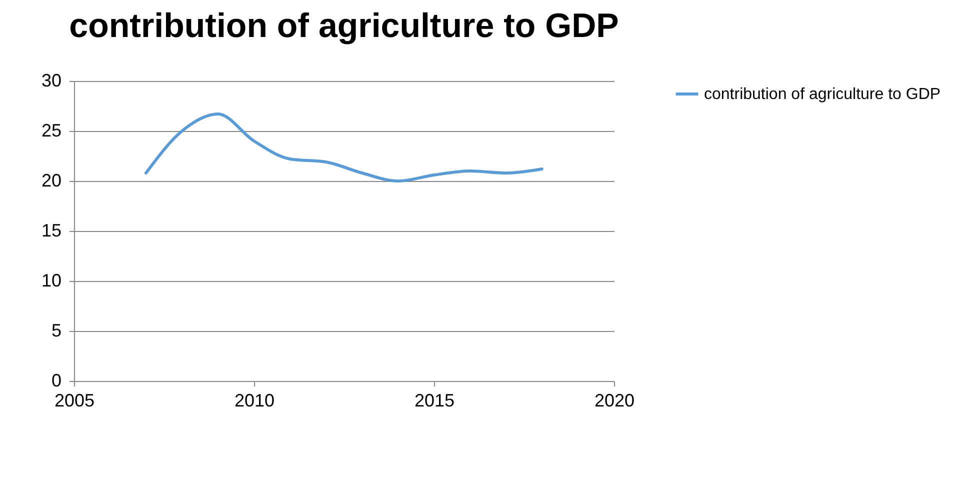 This screenshot has width=959, height=483. What do you see at coordinates (51, 80) in the screenshot?
I see `y-tick-label: 30` at bounding box center [51, 80].